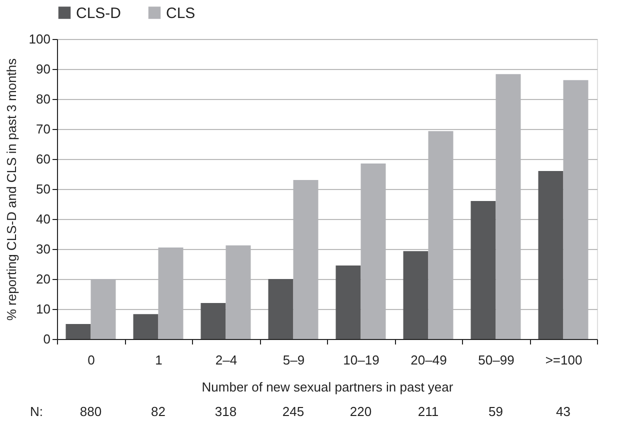  What do you see at coordinates (293, 360) in the screenshot?
I see `x-tick-label: 5–9` at bounding box center [293, 360].